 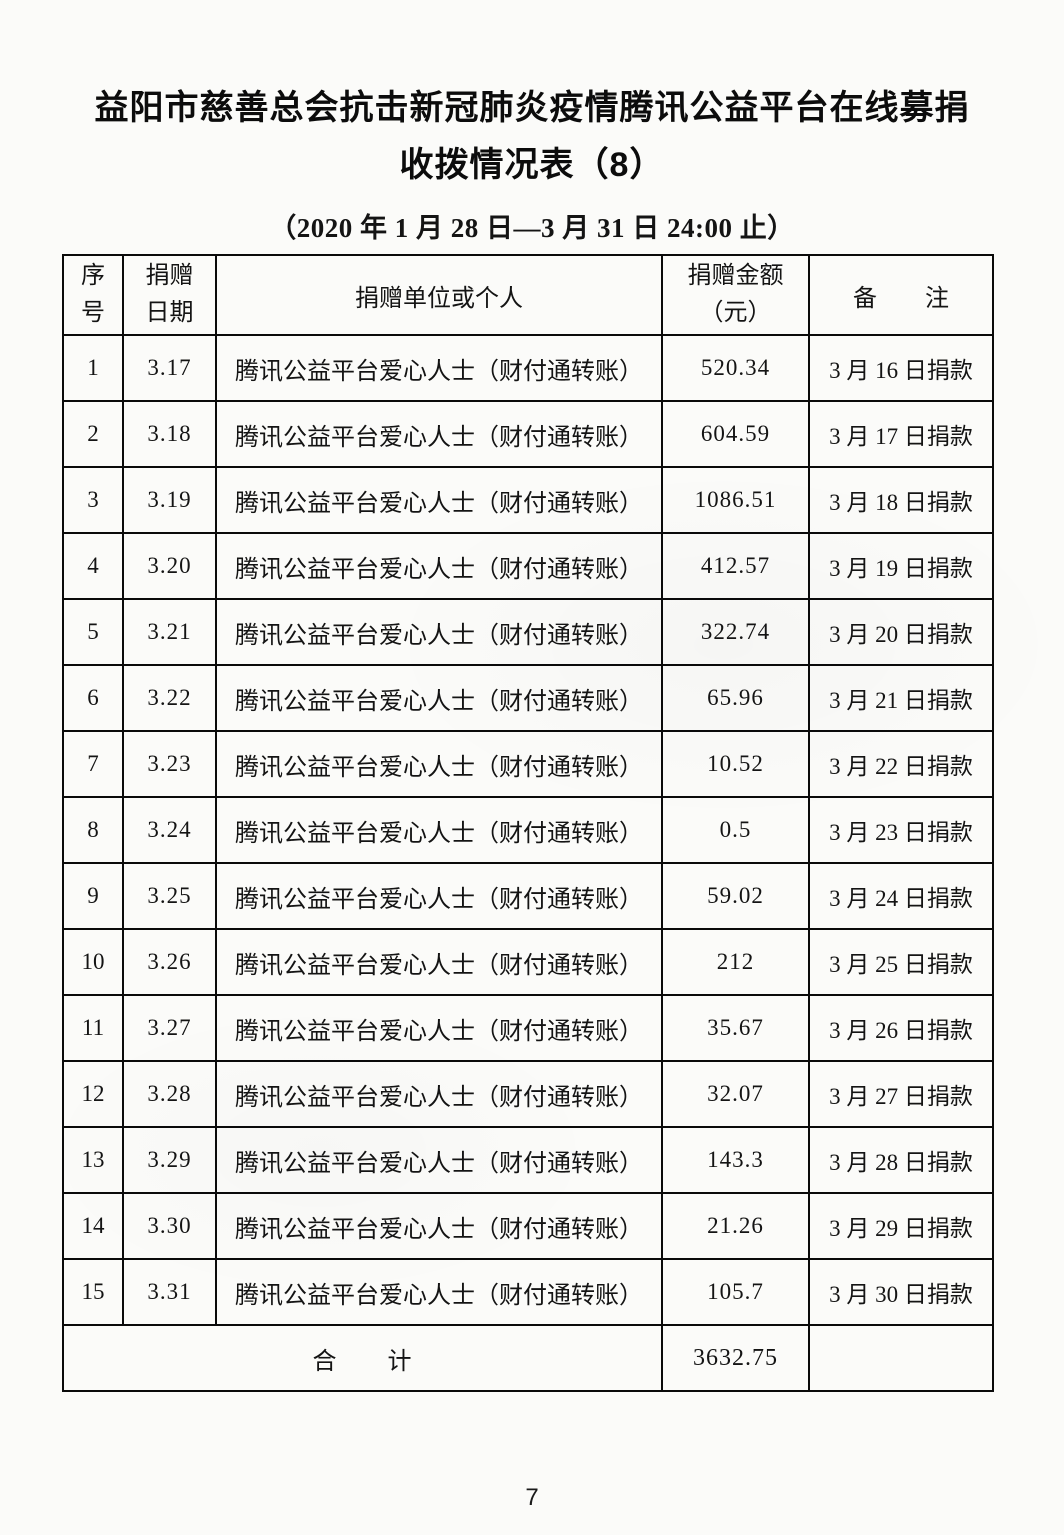 What do you see at coordinates (901, 434) in the screenshot?
I see `cell-remark: 3 月 17 日捐款` at bounding box center [901, 434].